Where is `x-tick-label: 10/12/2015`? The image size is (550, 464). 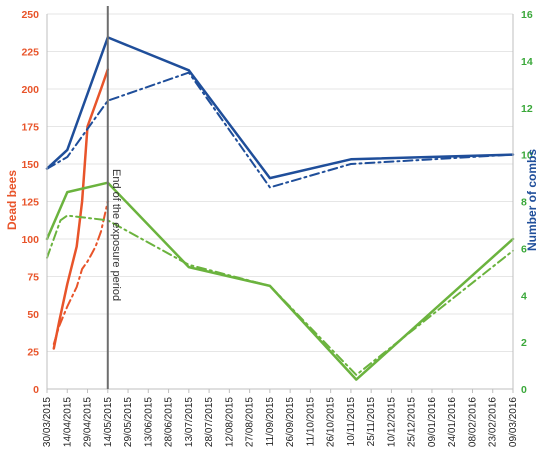
x-tick-label: 10/12/2015 is located at coordinates (391, 422).